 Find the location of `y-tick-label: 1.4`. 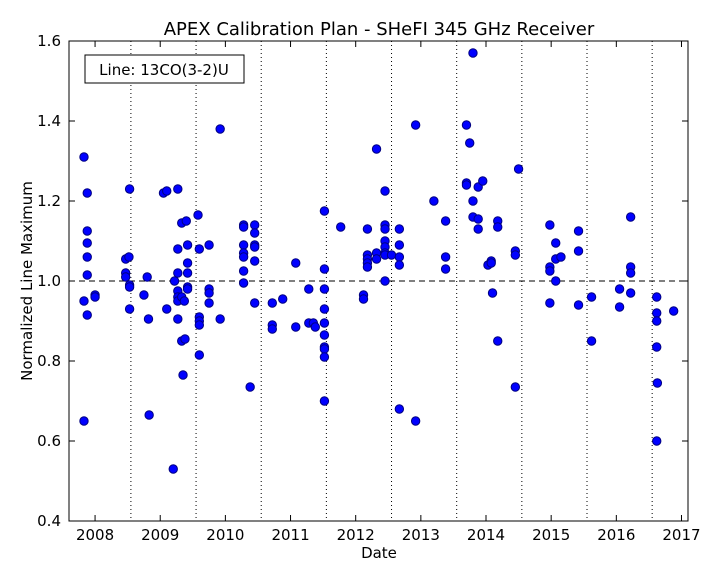

y-tick-label: 1.4 is located at coordinates (49, 121).